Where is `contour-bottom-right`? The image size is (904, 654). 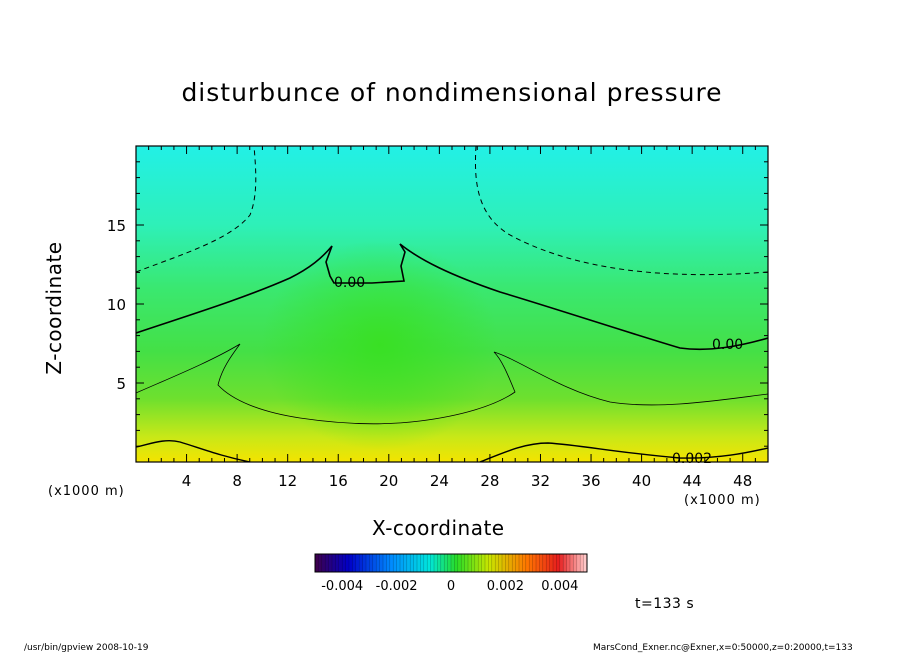
contour-bottom-right is located at coordinates (623, 452).